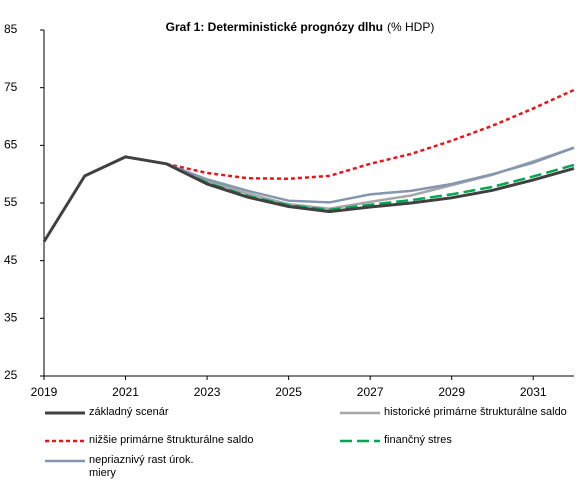  I want to click on x-tick-label: 2019, so click(44, 392).